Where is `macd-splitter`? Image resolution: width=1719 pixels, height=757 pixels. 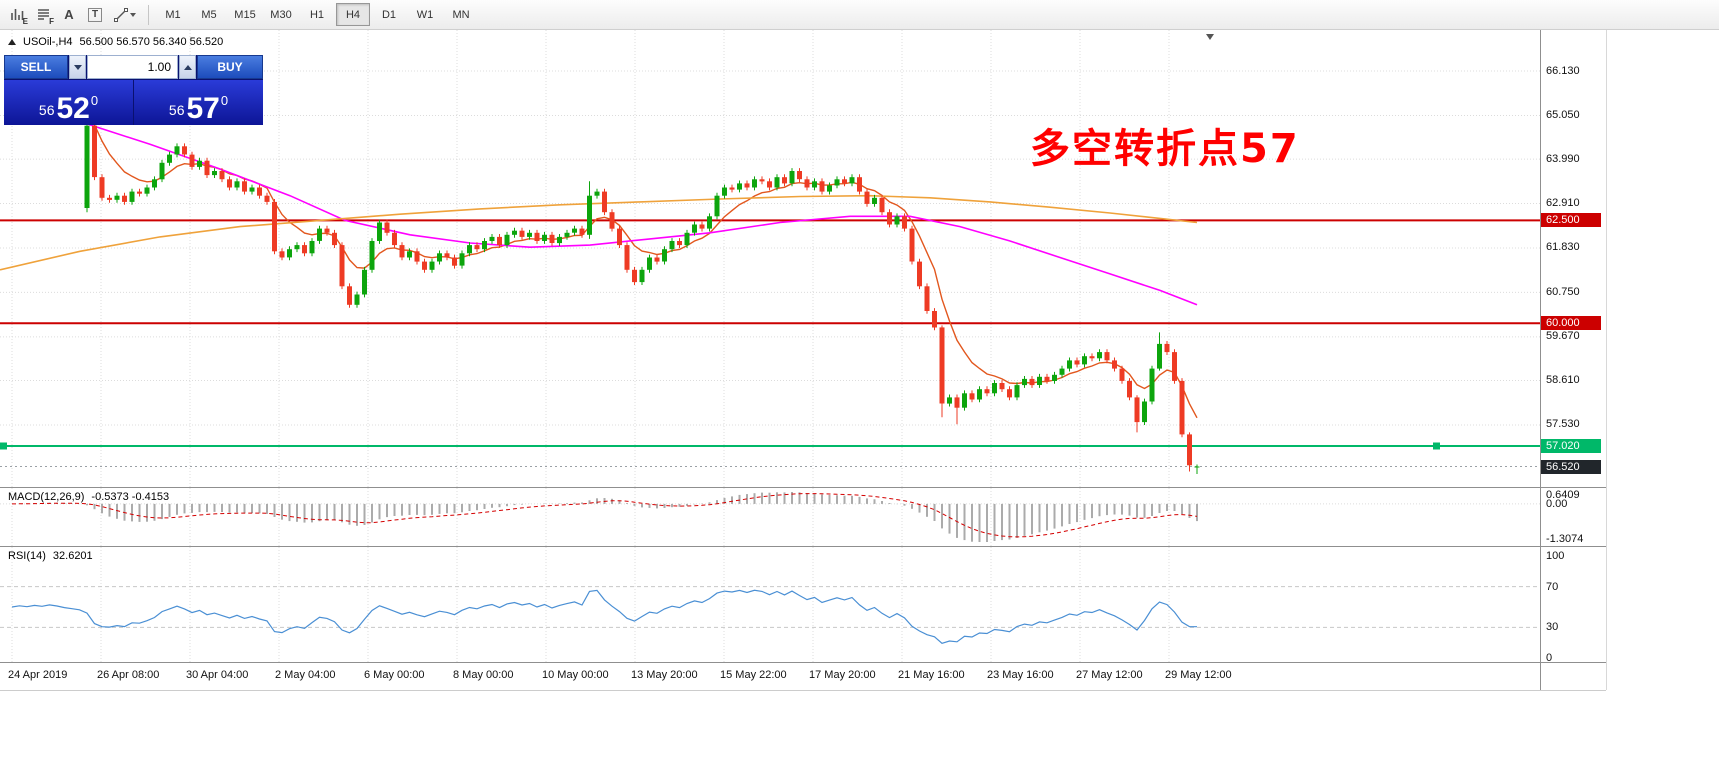
macd-splitter is located at coordinates (803, 487).